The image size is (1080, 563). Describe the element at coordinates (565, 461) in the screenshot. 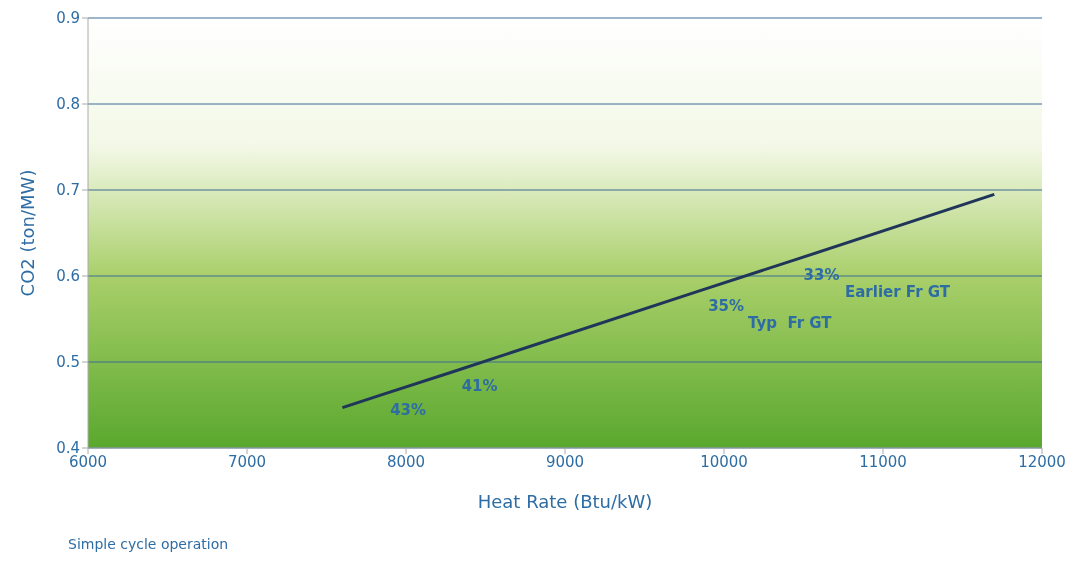

I see `x-tick-label: 9000` at that location.